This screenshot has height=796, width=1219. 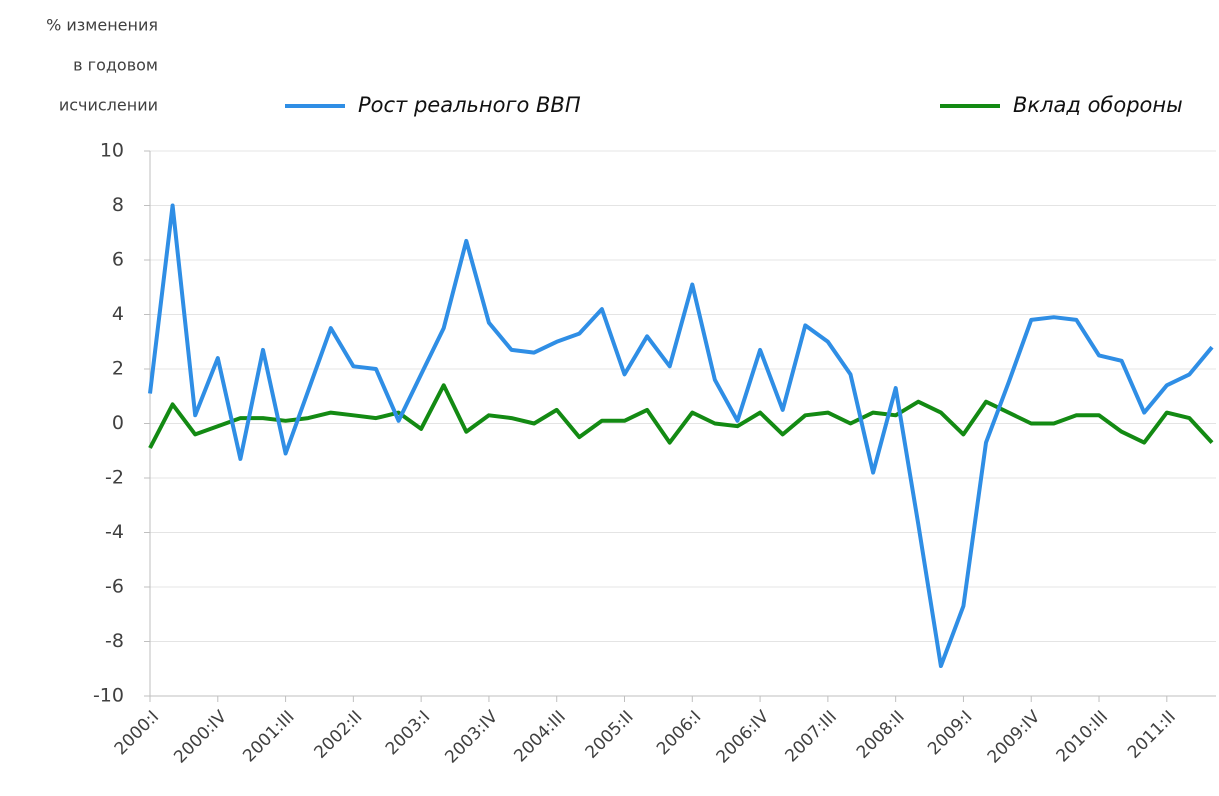 What do you see at coordinates (112, 151) in the screenshot?
I see `y-tick-label: 10` at bounding box center [112, 151].